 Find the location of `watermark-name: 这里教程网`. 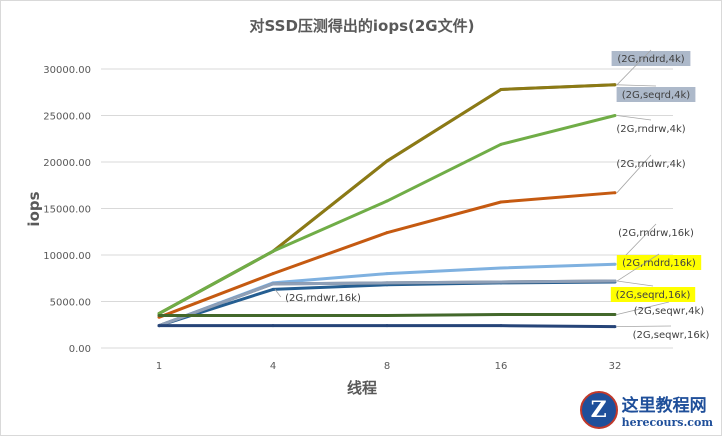

watermark-name: 这里教程网 is located at coordinates (664, 406).